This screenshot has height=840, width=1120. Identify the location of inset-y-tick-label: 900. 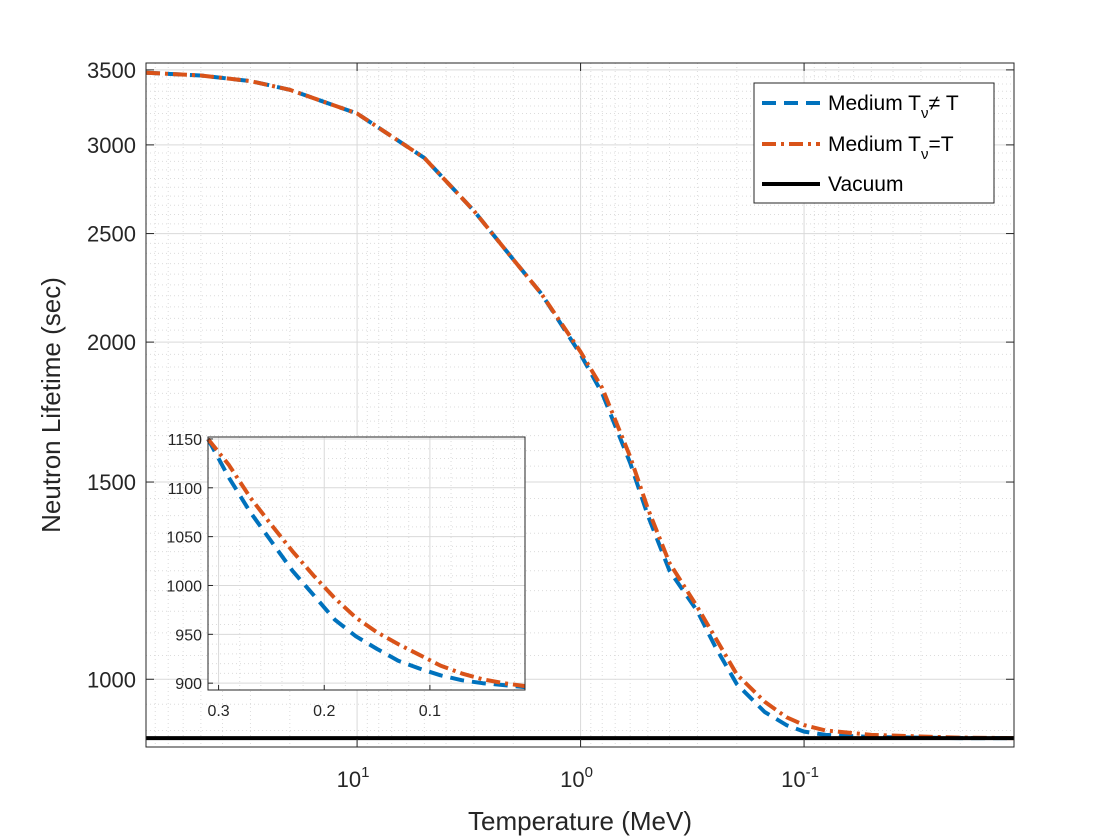
(188, 684).